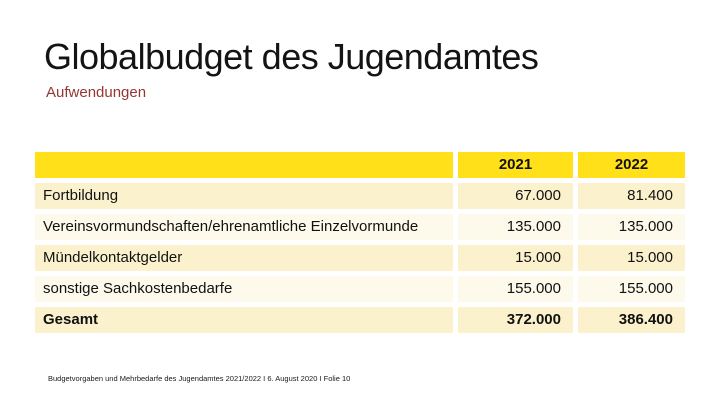  What do you see at coordinates (515, 196) in the screenshot?
I see `row-value-2021: 67.000` at bounding box center [515, 196].